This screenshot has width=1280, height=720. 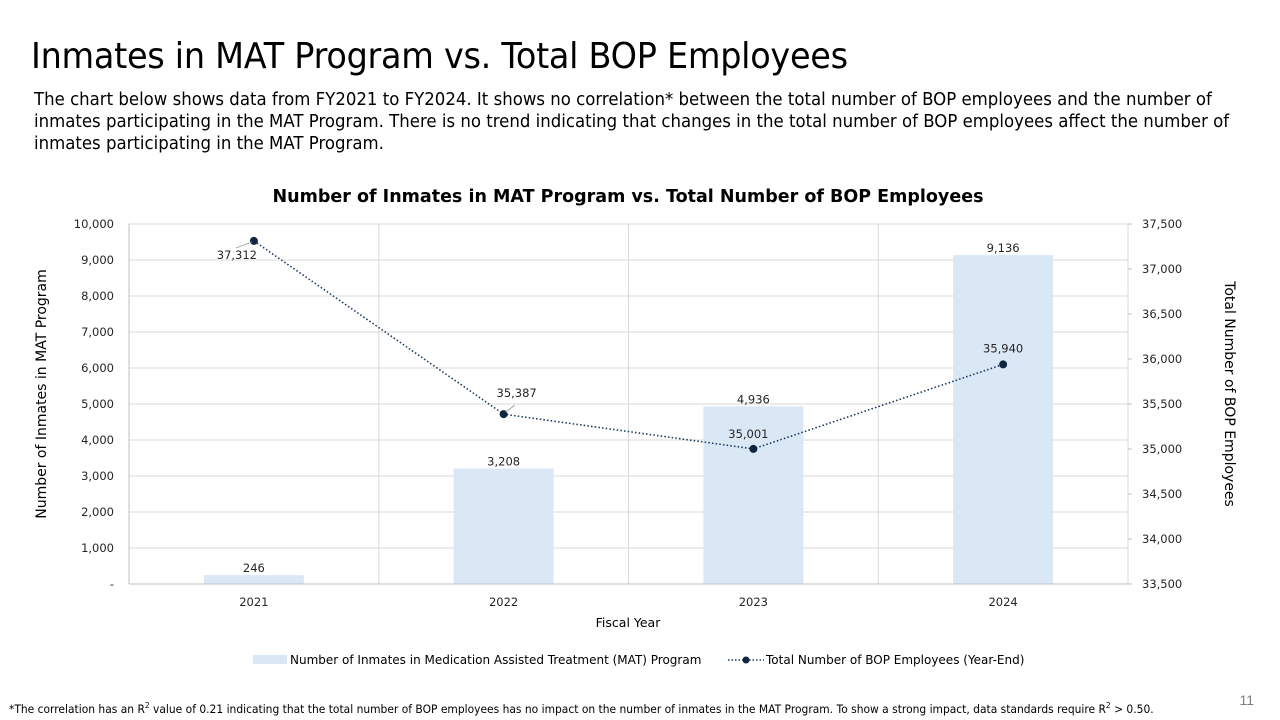 What do you see at coordinates (112, 584) in the screenshot?
I see `y-tick-label: -` at bounding box center [112, 584].